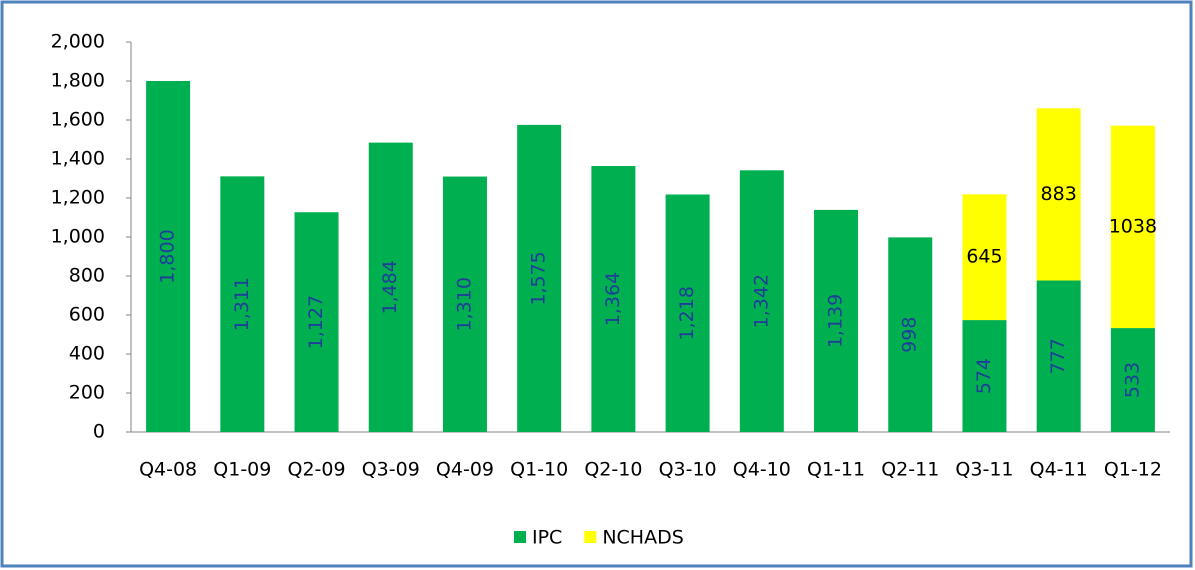  I want to click on data-label: 1,484, so click(390, 287).